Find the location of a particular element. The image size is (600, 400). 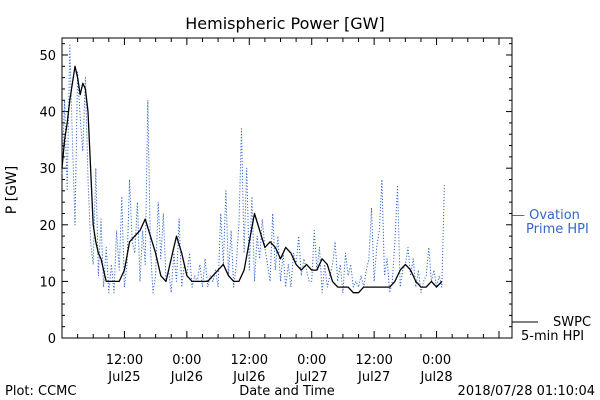

x-tick-label-date: Jul25 is located at coordinates (123, 377).